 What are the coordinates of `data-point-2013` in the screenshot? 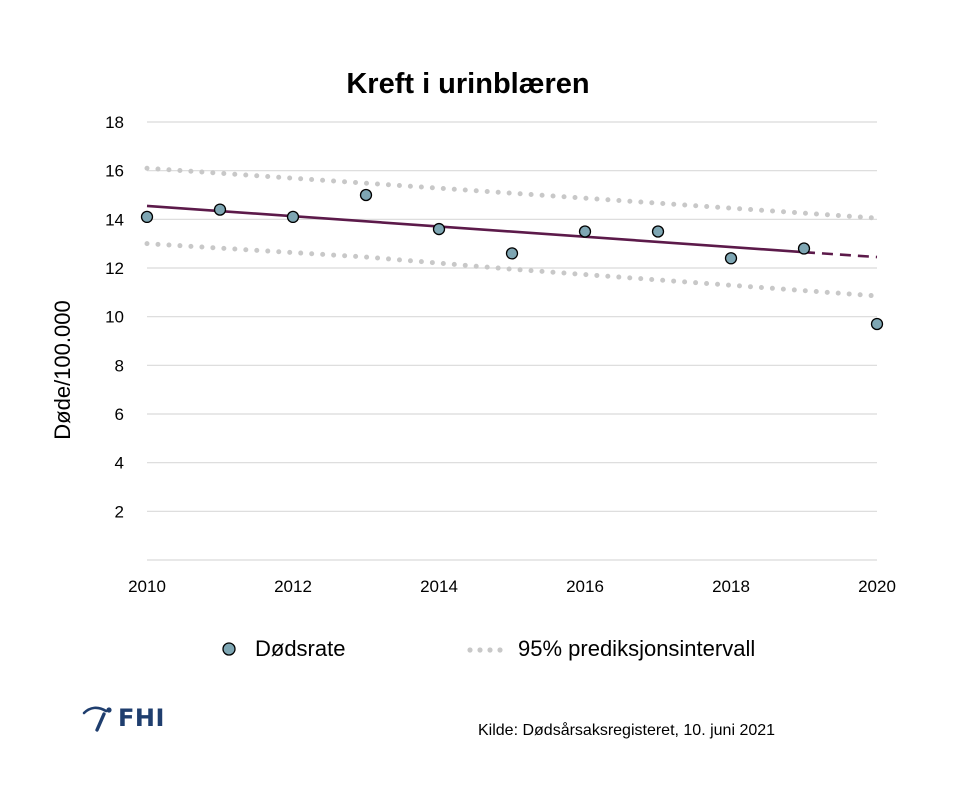 It's located at (366, 195).